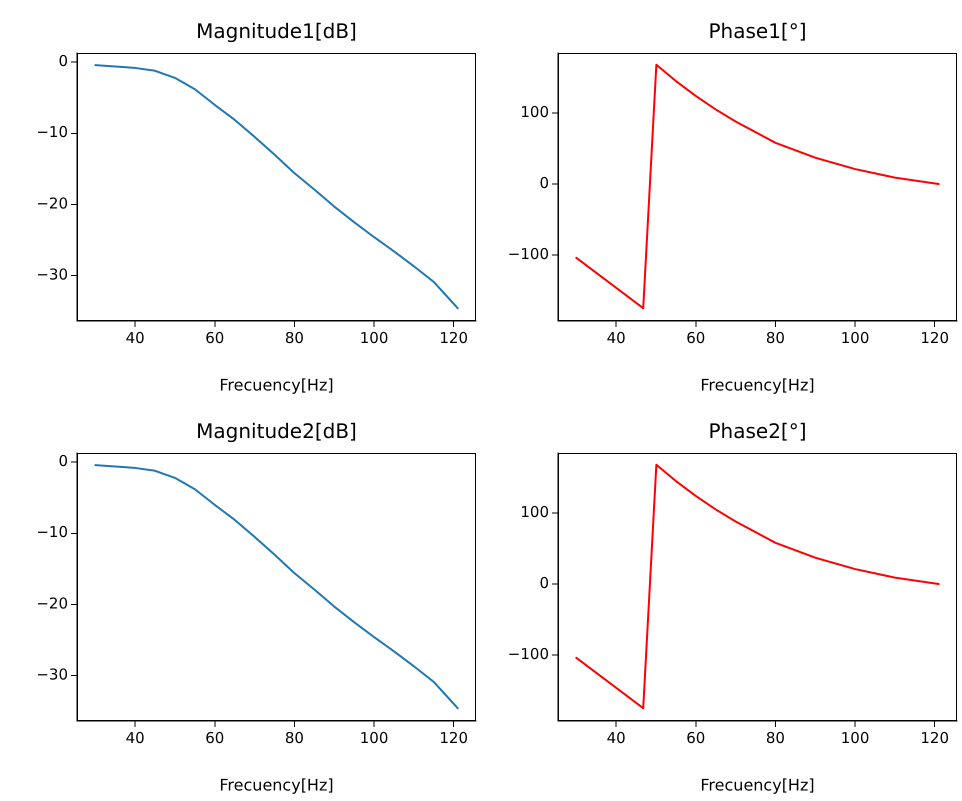 Image resolution: width=962 pixels, height=801 pixels. I want to click on chart-title: Phase1[°], so click(757, 31).